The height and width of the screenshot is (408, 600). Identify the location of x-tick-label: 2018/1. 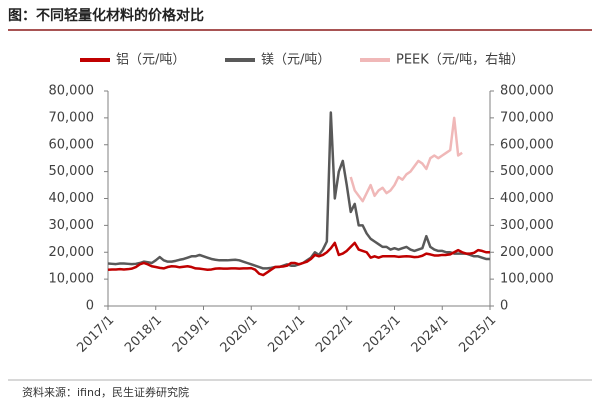
(143, 334).